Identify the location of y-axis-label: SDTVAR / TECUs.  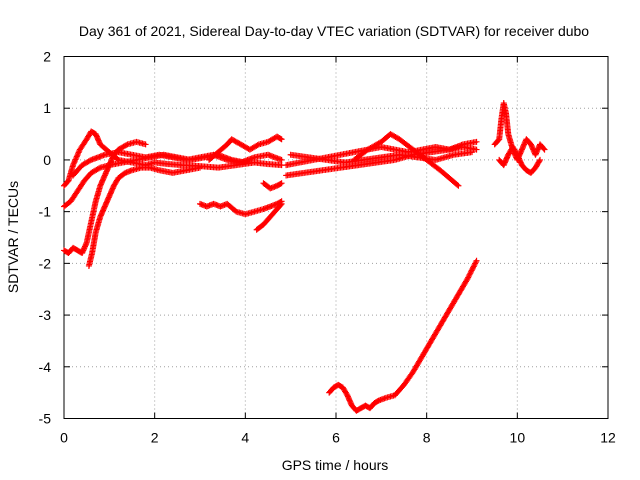
(13, 237).